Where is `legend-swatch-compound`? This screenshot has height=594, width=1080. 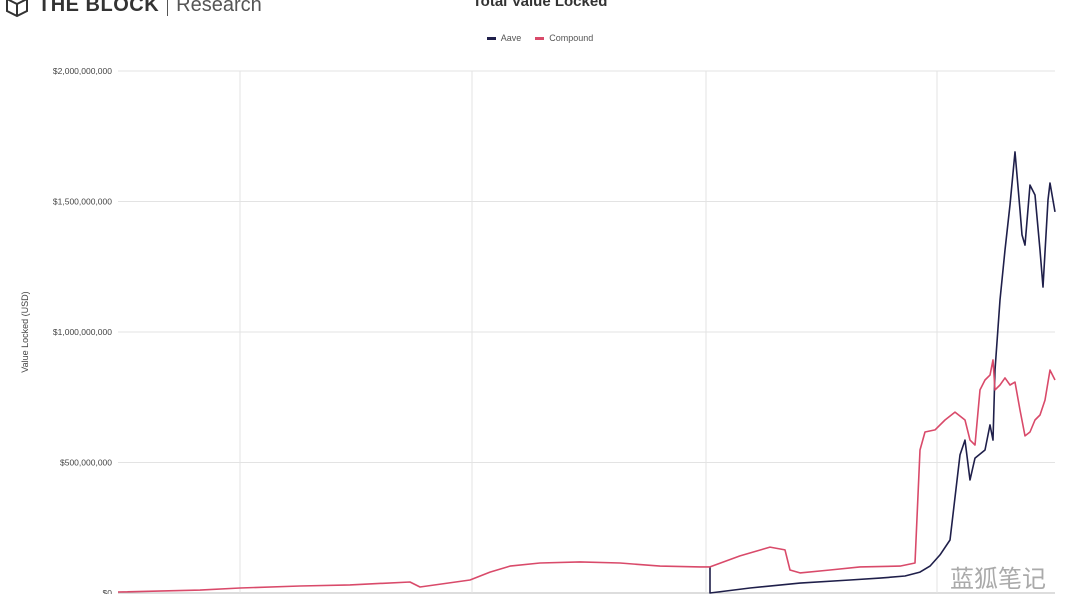 legend-swatch-compound is located at coordinates (540, 38).